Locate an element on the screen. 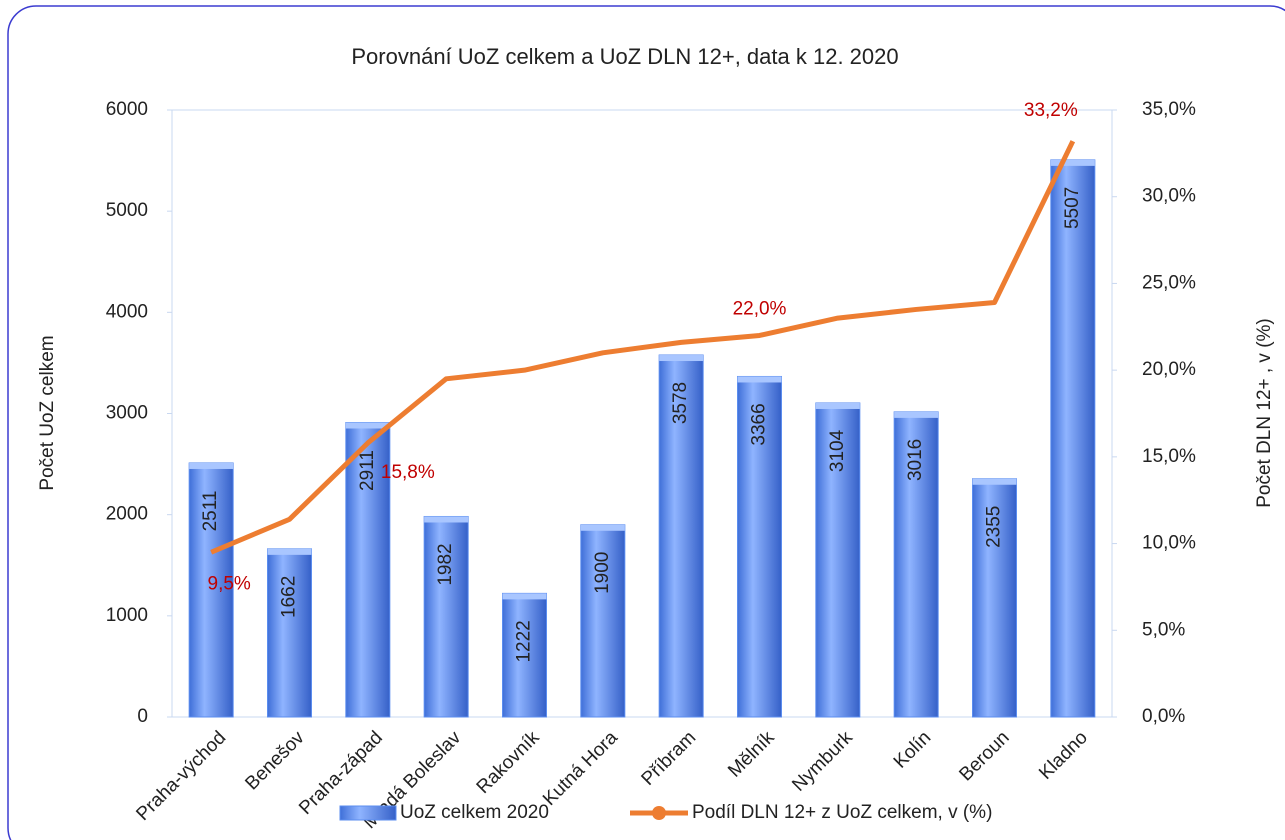 This screenshot has width=1285, height=840. x-tick-label: Mělník is located at coordinates (751, 754).